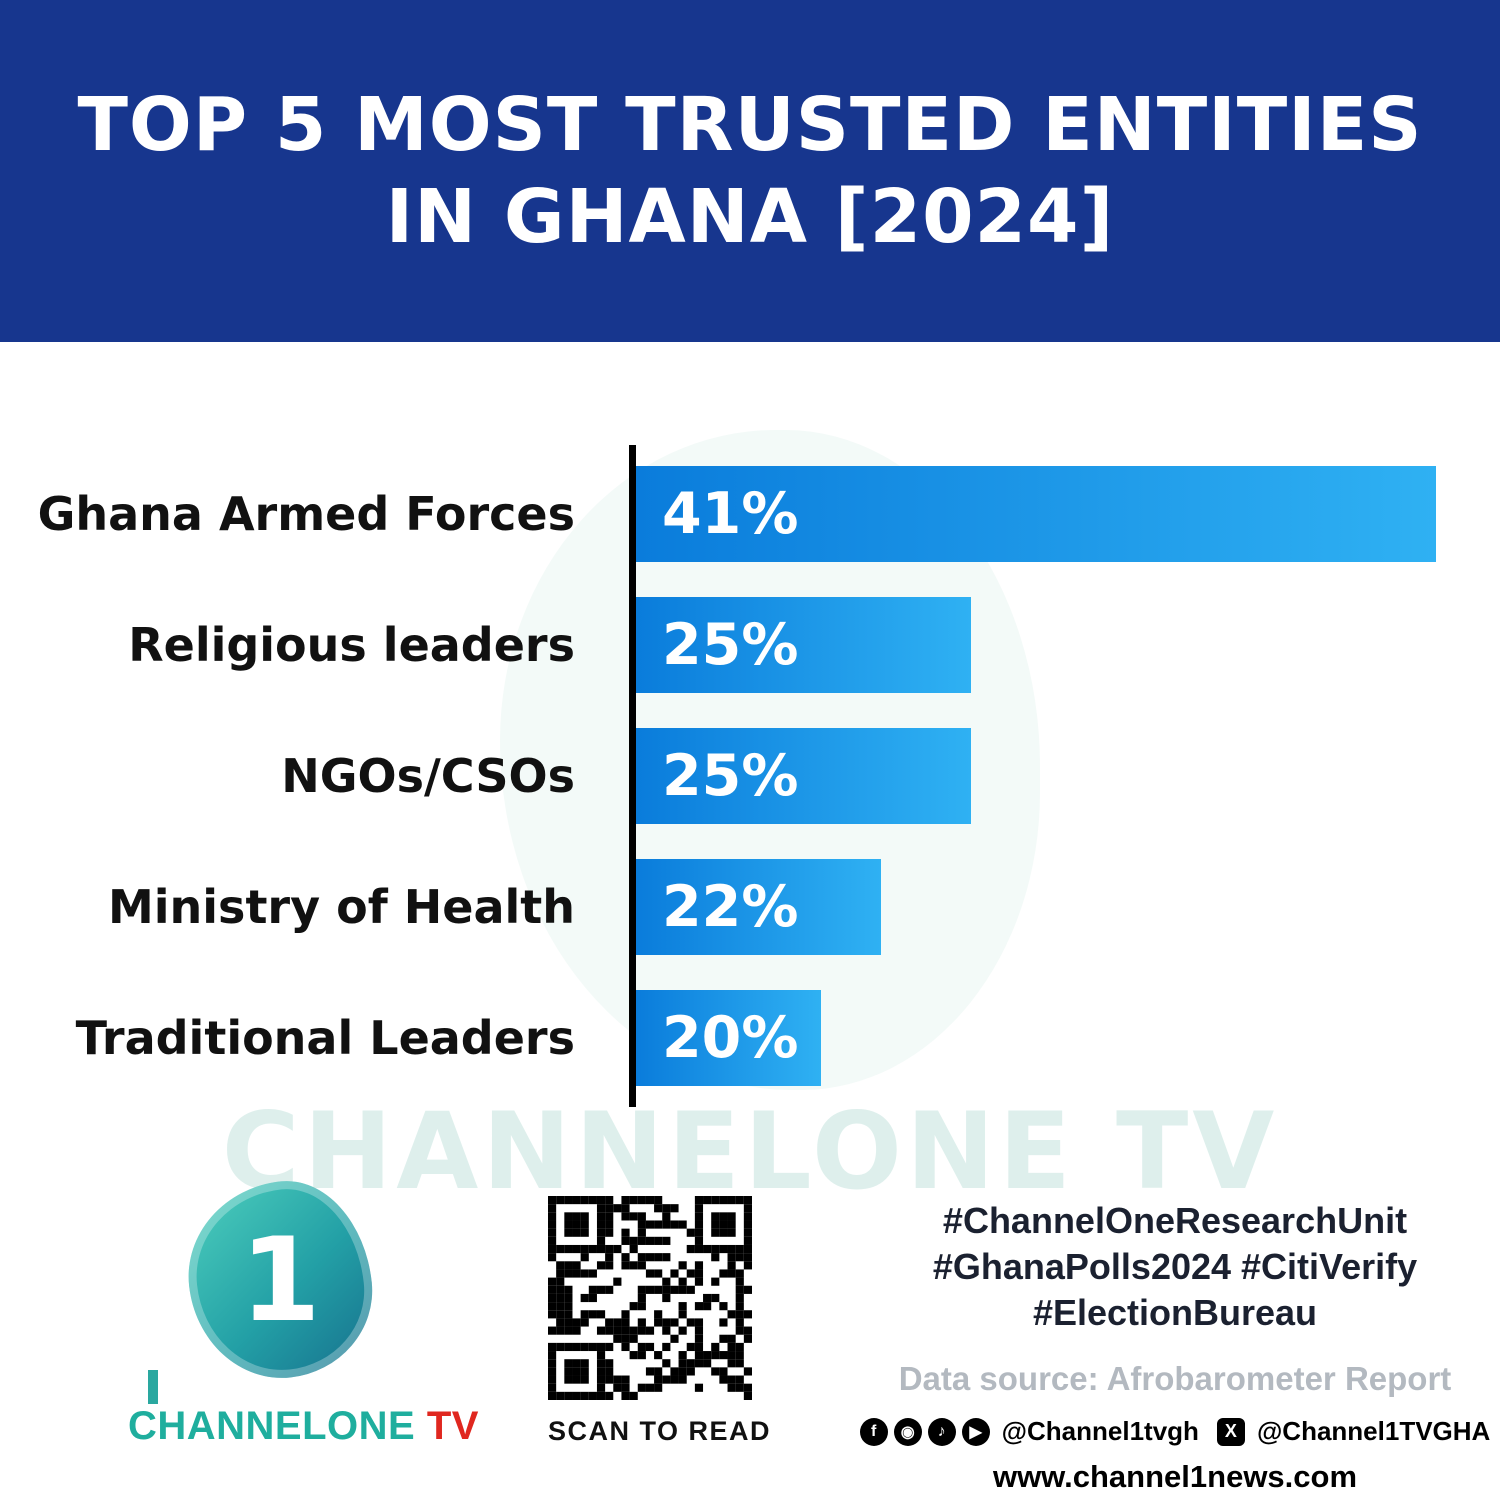 The height and width of the screenshot is (1500, 1500). What do you see at coordinates (750, 1151) in the screenshot?
I see `channelone-watermark-text: CHANNELONE TV` at bounding box center [750, 1151].